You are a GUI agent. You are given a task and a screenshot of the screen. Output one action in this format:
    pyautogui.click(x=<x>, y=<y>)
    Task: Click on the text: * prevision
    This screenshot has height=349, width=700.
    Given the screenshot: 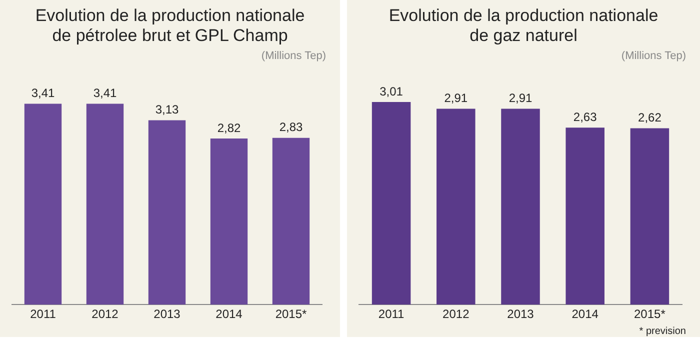 What is the action you would take?
    pyautogui.click(x=662, y=331)
    